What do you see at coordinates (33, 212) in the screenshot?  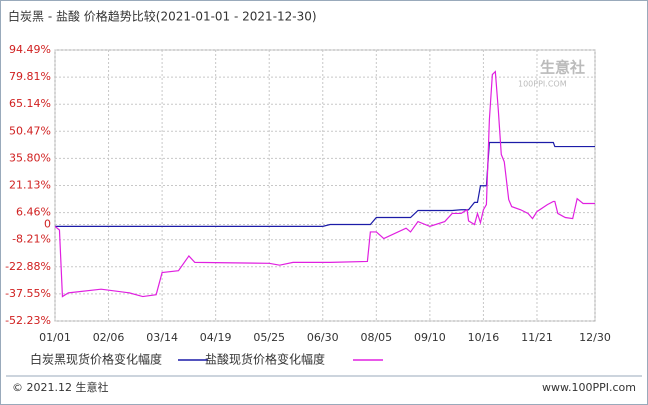 I see `y-tick-label: 6.46%` at bounding box center [33, 212].